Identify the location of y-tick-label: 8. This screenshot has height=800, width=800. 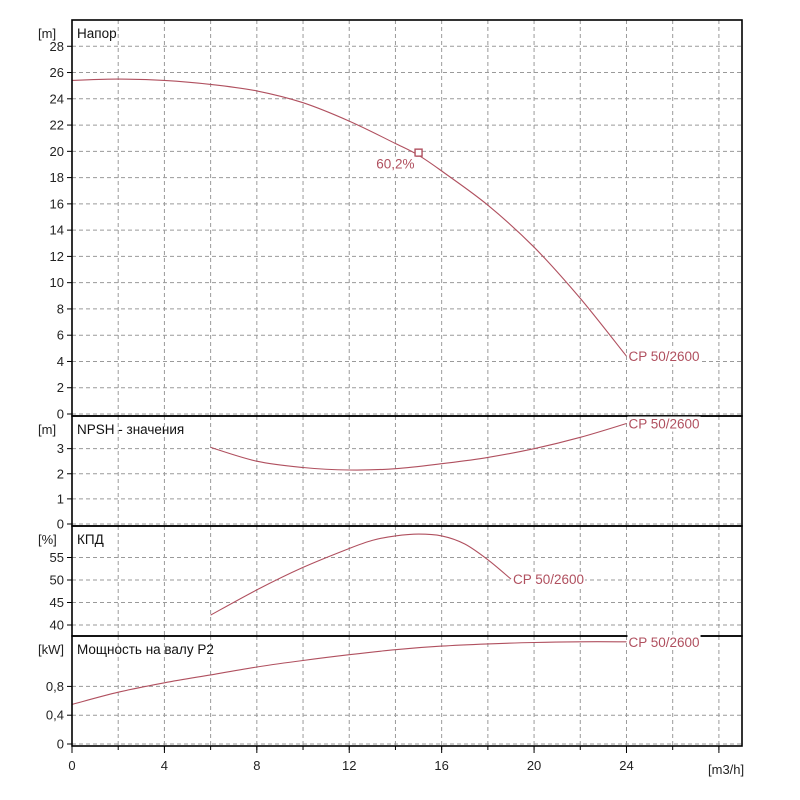
(60, 308).